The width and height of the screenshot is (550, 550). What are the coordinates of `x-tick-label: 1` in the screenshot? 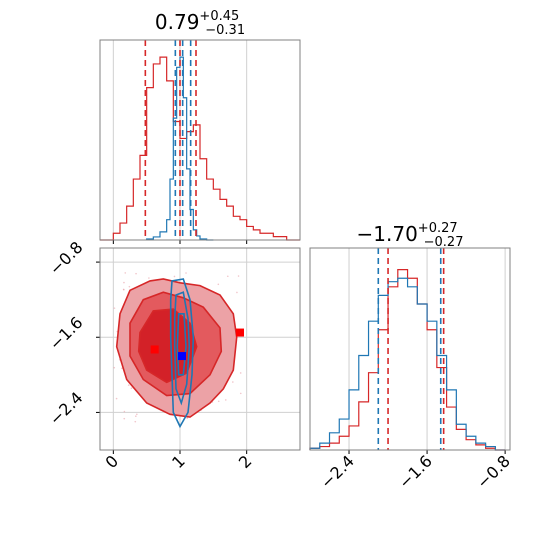 It's located at (178, 461).